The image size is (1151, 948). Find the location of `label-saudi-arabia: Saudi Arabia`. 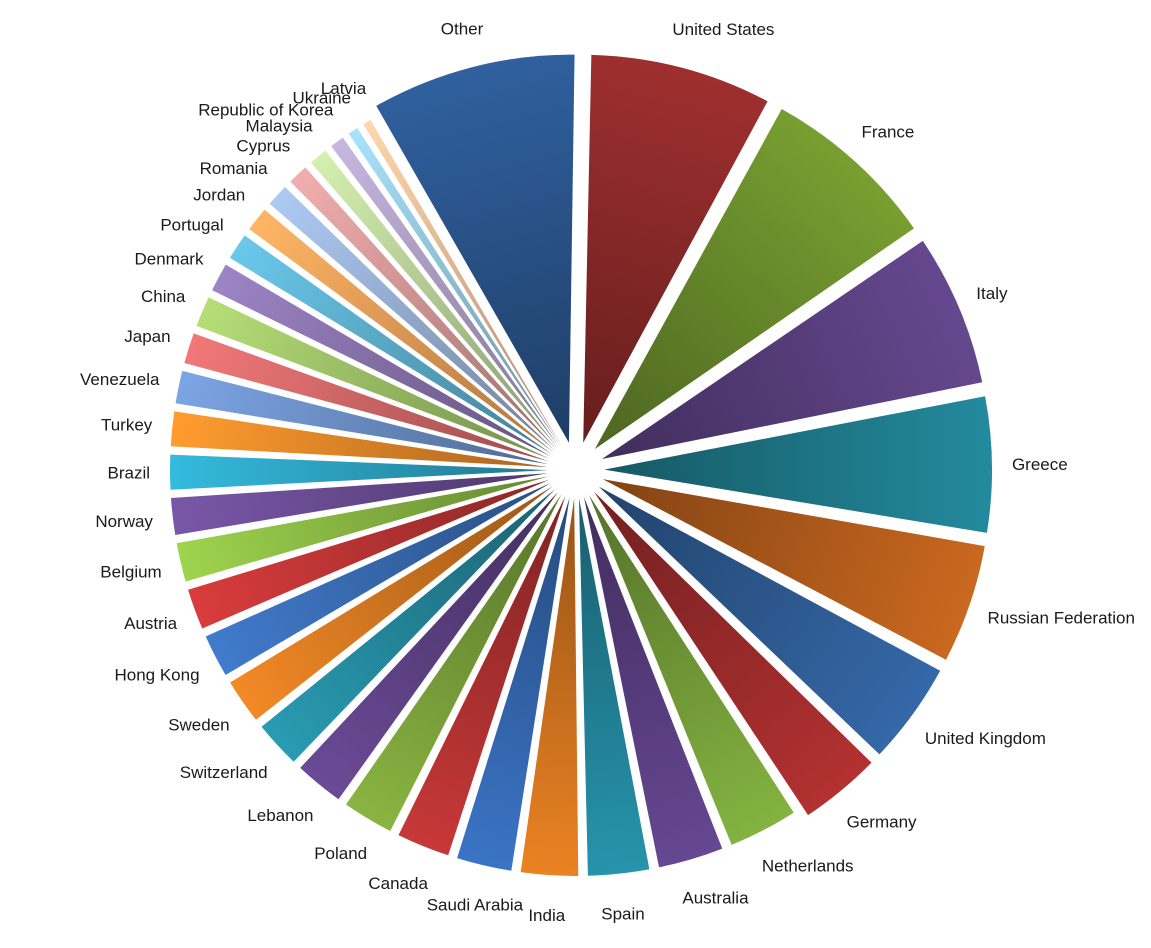

label-saudi-arabia: Saudi Arabia is located at coordinates (475, 904).